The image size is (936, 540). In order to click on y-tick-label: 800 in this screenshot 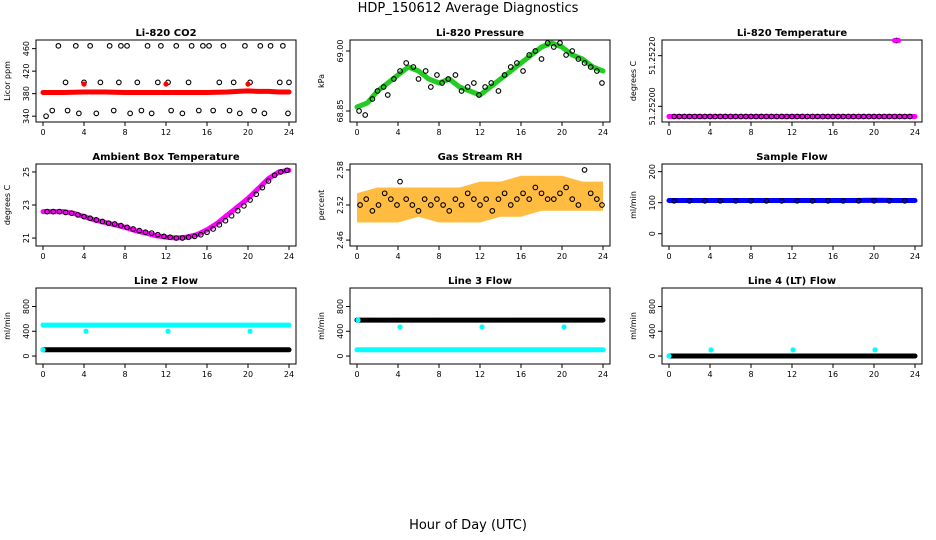, I will do `click(652, 306)`.